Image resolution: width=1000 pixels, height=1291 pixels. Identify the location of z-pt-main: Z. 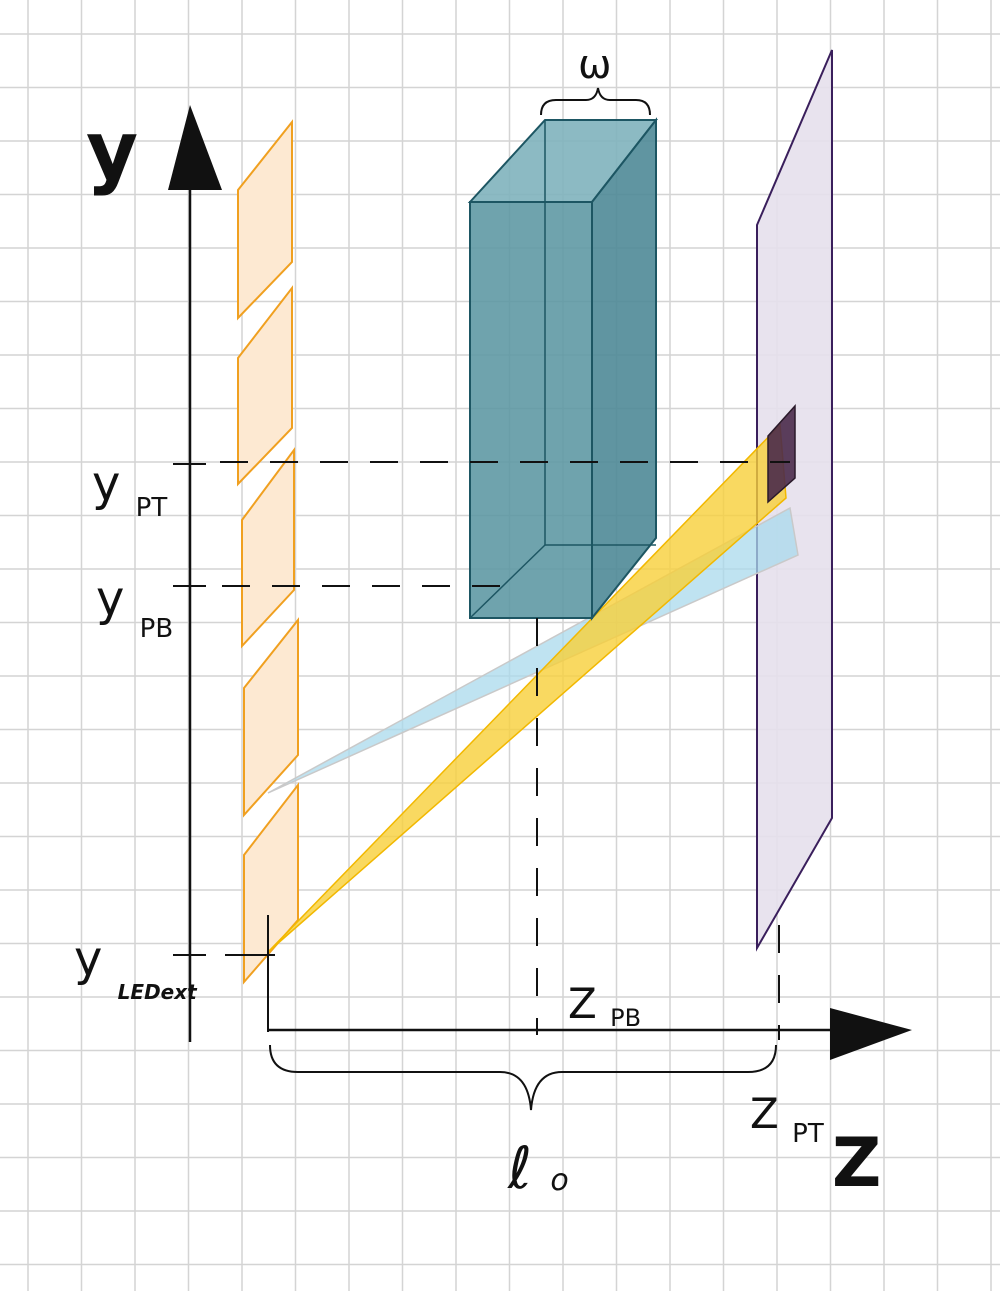
(764, 1113).